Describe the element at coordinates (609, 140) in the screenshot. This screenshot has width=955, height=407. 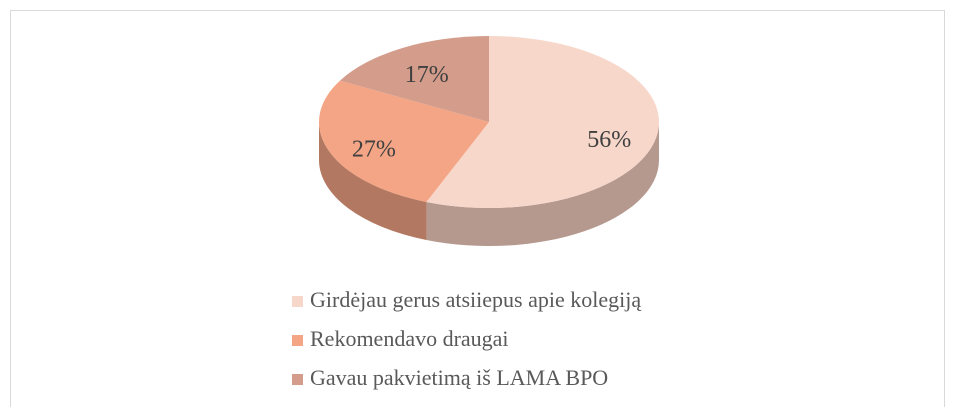
I see `data-label: 56%` at that location.